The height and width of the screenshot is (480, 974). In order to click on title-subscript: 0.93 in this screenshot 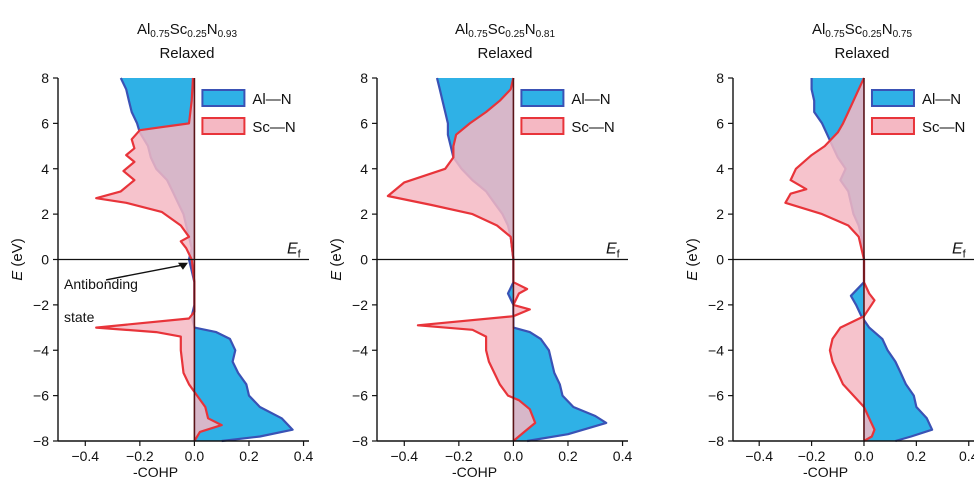, I will do `click(227, 34)`.